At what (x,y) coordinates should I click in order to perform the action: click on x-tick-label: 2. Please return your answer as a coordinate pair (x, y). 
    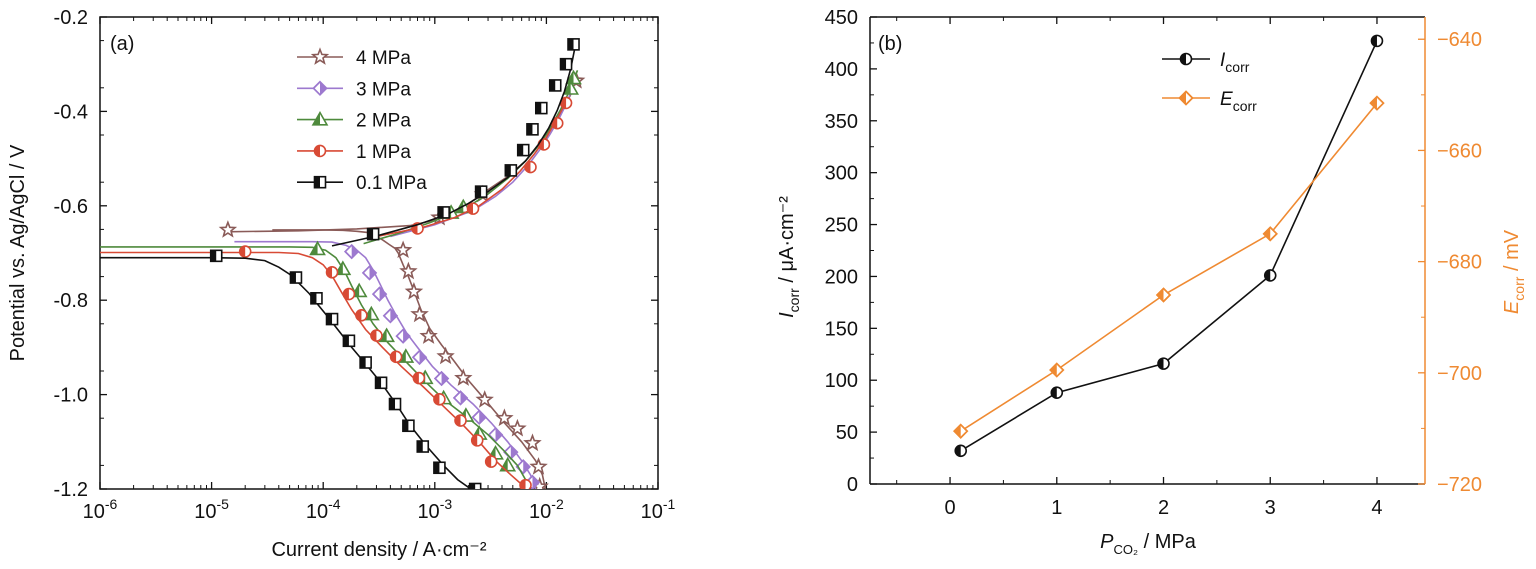
    Looking at the image, I should click on (1163, 508).